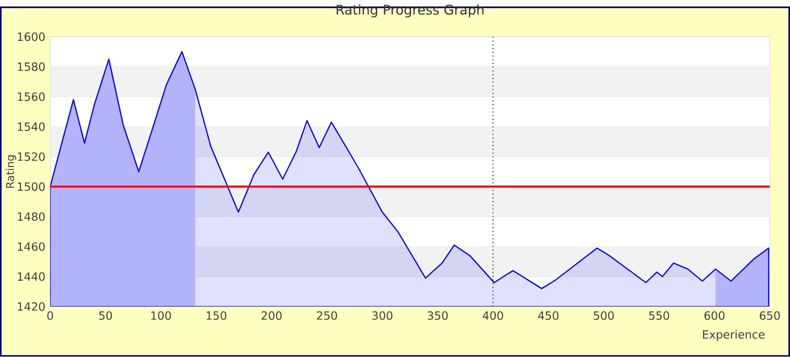 Image resolution: width=790 pixels, height=357 pixels. I want to click on x-tick-label: 50, so click(105, 315).